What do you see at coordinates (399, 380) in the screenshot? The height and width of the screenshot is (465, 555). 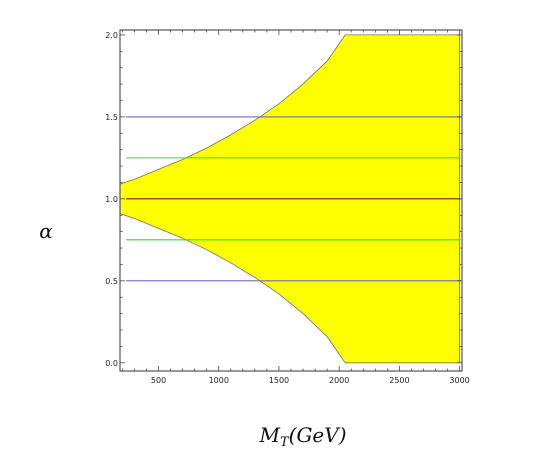 I see `x-tick-label: 2500` at bounding box center [399, 380].